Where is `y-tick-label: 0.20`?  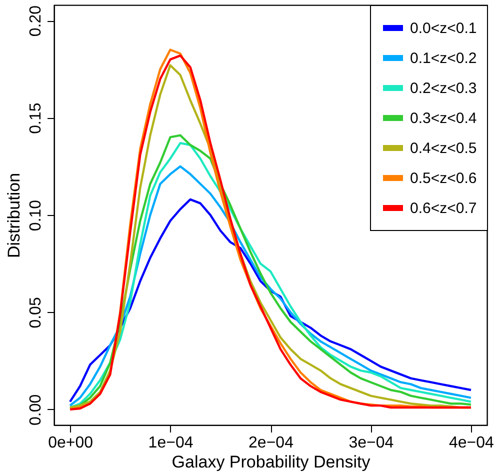
y-tick-label: 0.20 is located at coordinates (36, 21).